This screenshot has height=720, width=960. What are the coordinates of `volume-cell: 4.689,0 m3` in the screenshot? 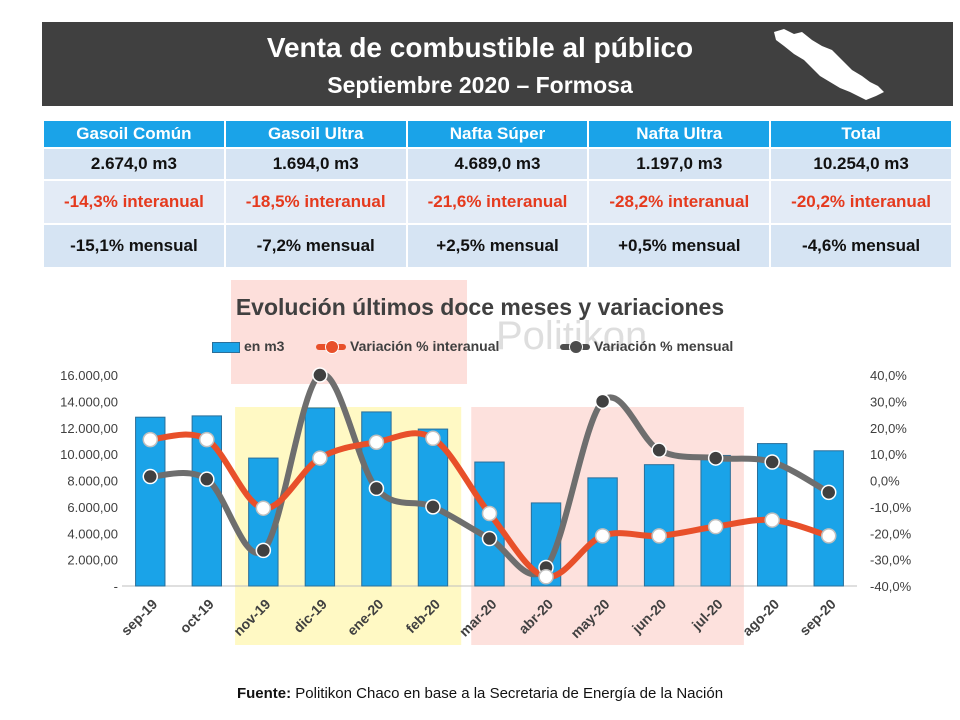 It's located at (497, 164).